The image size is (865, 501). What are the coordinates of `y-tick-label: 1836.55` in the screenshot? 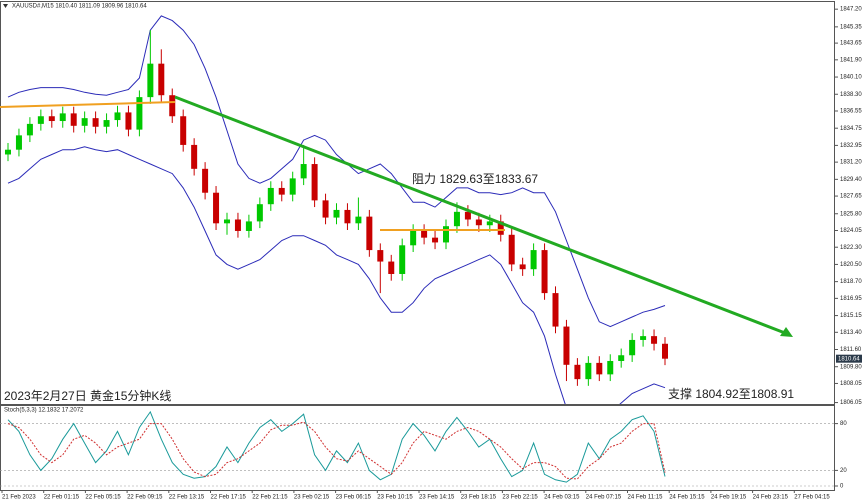 It's located at (851, 112).